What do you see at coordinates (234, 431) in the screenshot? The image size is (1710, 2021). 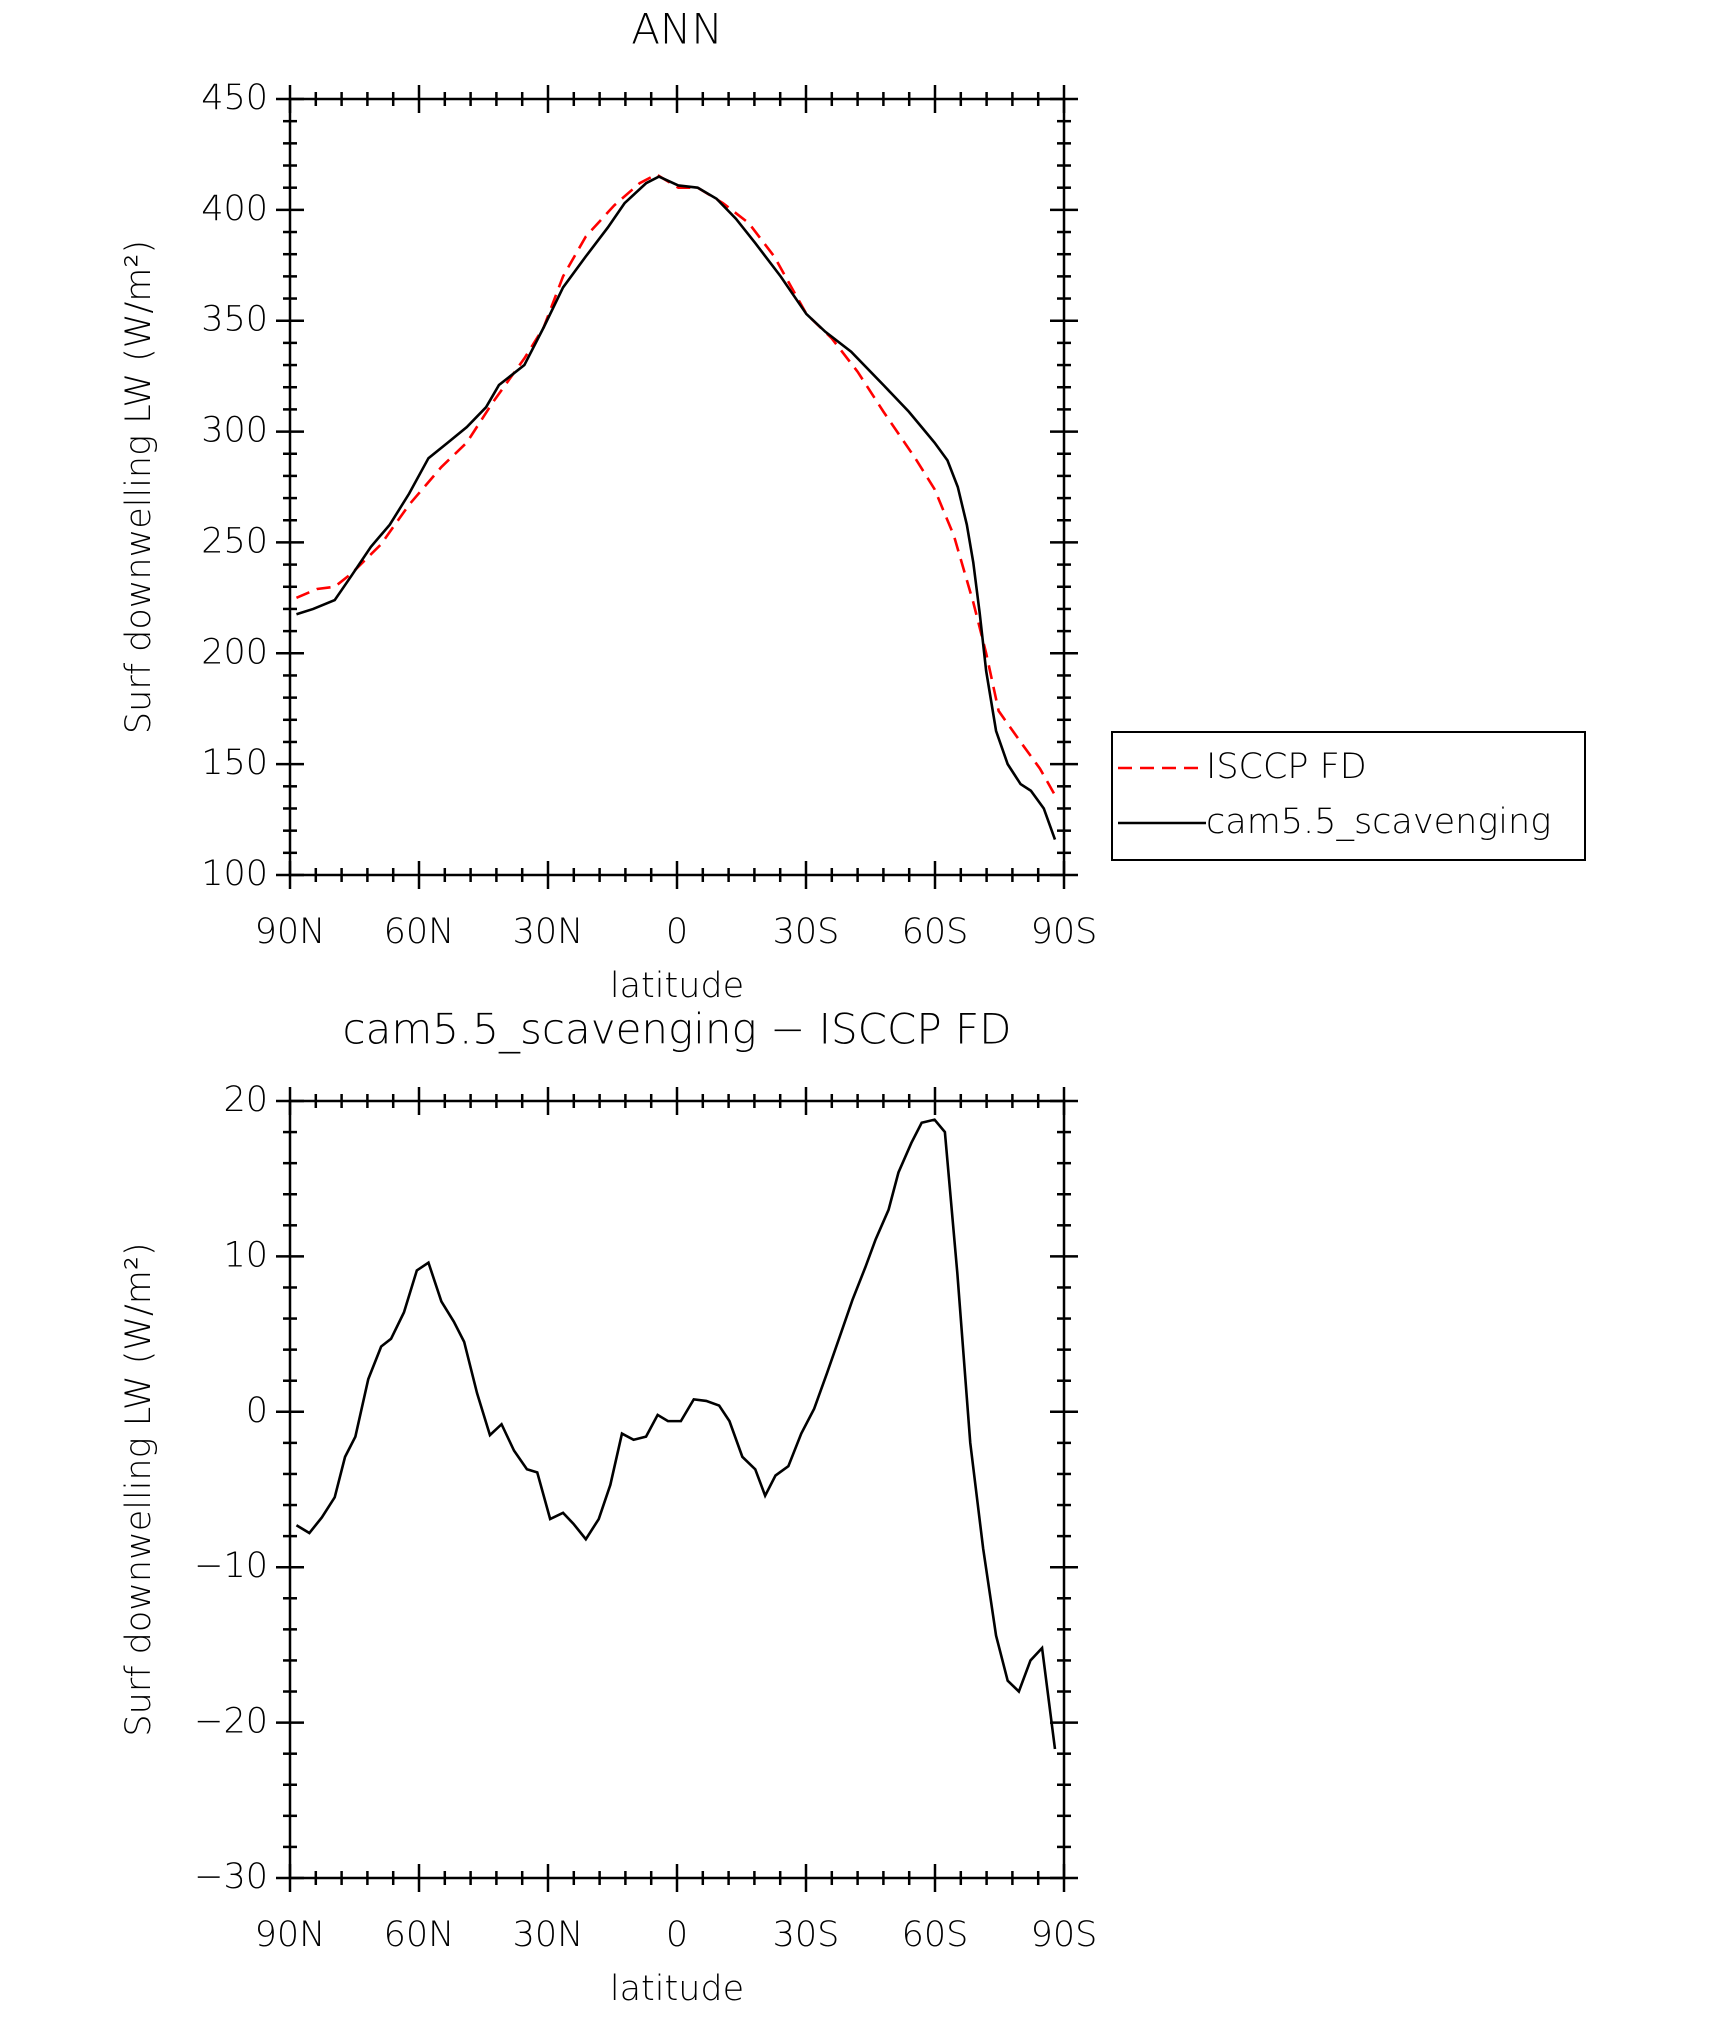 I see `y-tick-label: 300` at bounding box center [234, 431].